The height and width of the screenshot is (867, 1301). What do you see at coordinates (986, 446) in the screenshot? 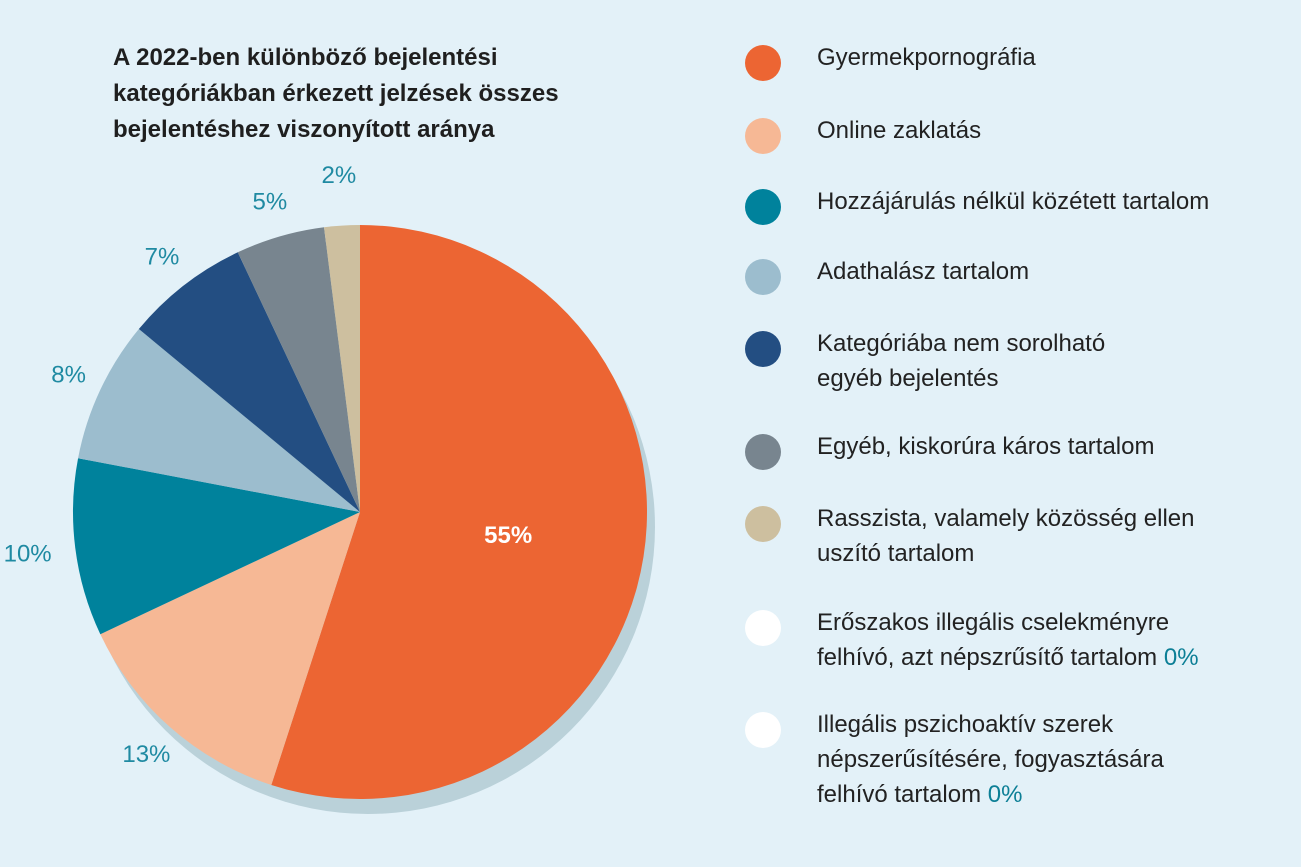
I see `legend-label: Egyéb, kiskorúra káros tartalom` at bounding box center [986, 446].